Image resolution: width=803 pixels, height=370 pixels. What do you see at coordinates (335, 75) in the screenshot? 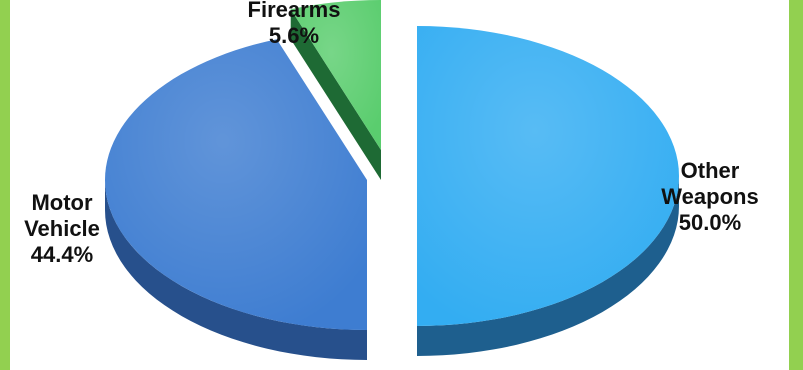
I see `slice-highlight-firearms` at bounding box center [335, 75].